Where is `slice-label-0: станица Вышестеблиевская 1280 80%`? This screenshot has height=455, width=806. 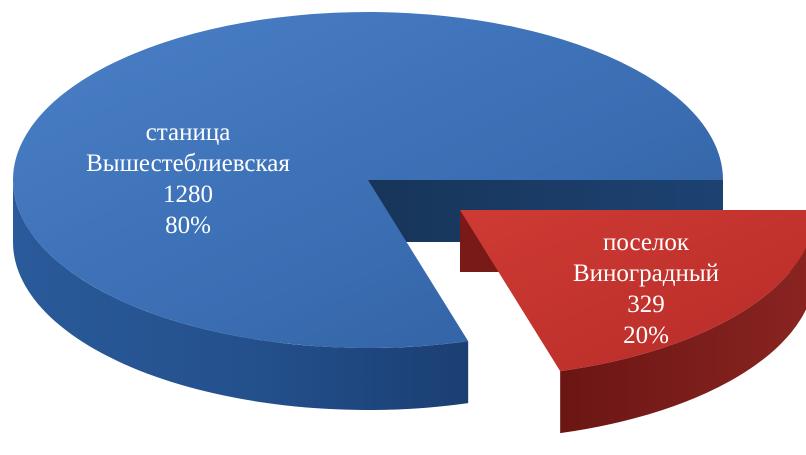 slice-label-0: станица Вышестеблиевская 1280 80% is located at coordinates (188, 179).